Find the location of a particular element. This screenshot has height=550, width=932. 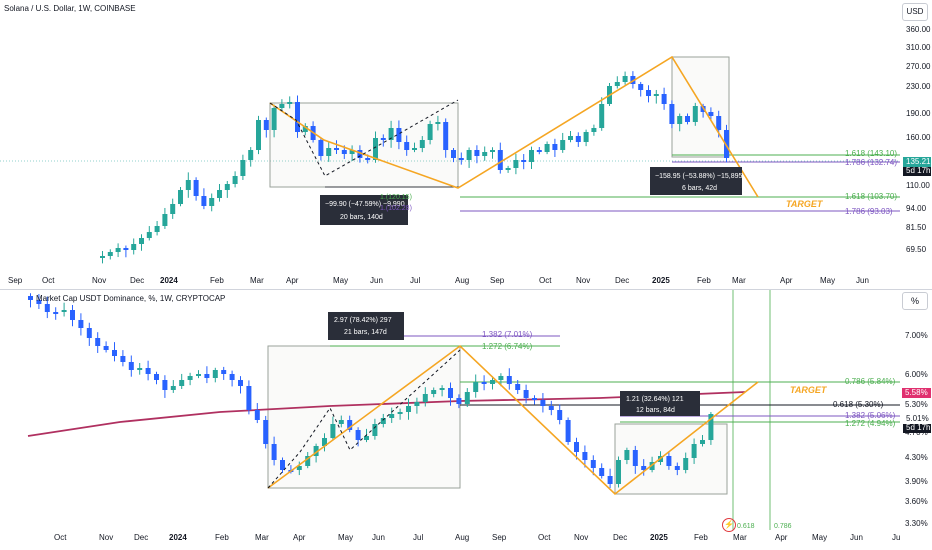

top-x-tick-label: May is located at coordinates (340, 280).